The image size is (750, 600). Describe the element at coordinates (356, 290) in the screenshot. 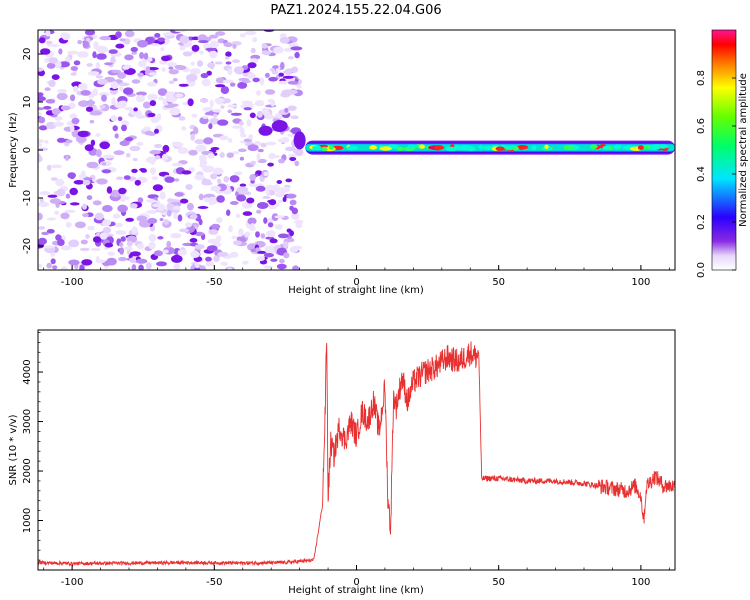

I see `spectrogram-x-label: Height of straight line (km)` at that location.